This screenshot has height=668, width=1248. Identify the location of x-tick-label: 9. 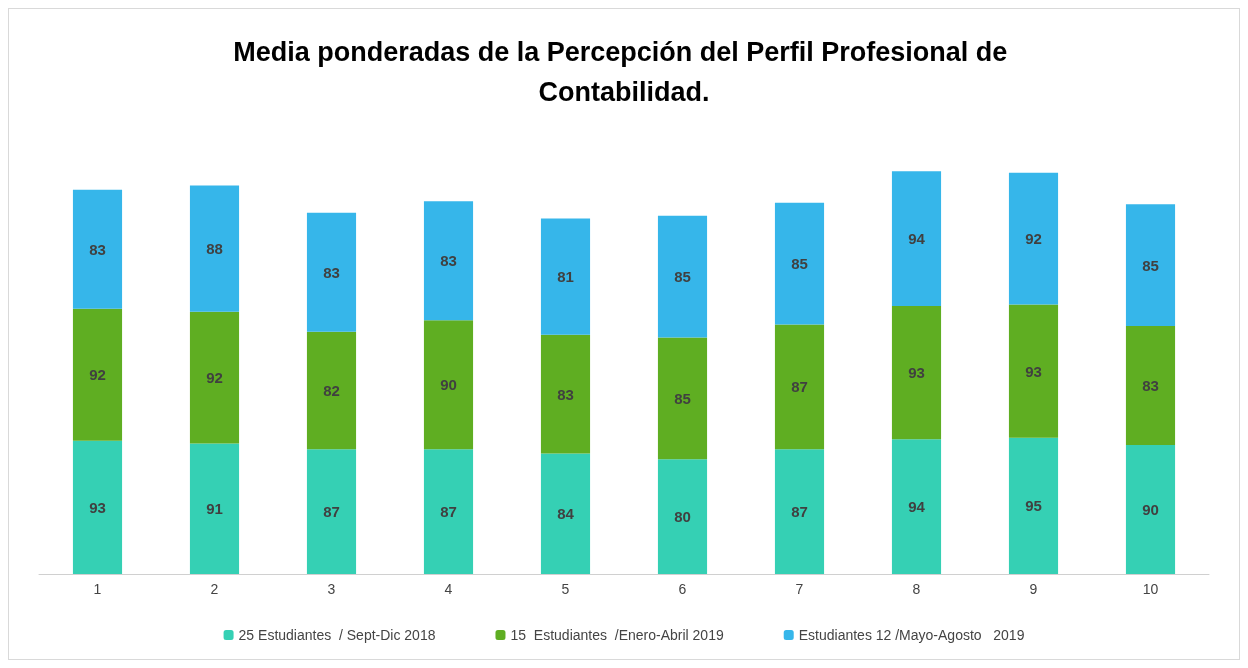
(1033, 589).